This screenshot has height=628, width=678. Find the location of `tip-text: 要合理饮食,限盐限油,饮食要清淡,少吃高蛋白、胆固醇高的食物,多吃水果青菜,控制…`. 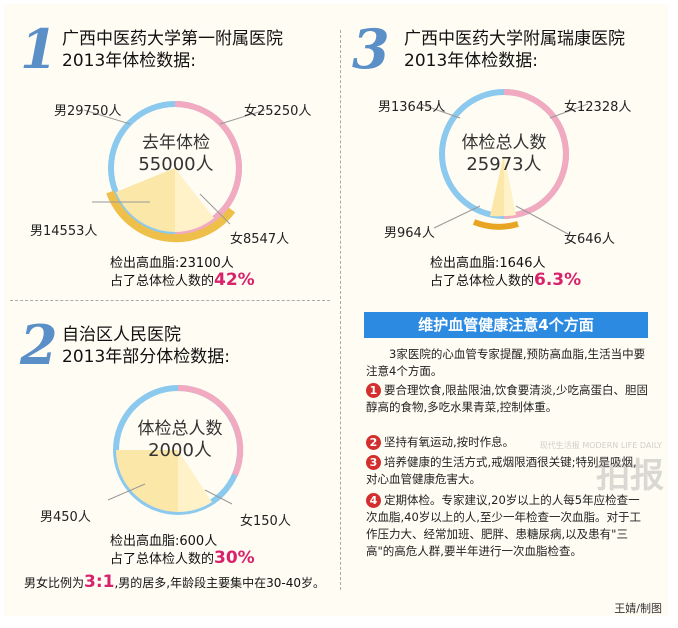

tip-text: 要合理饮食,限盐限油,饮食要清淡,少吃高蛋白、胆固醇高的食物,多吃水果青菜,控制… is located at coordinates (507, 398).